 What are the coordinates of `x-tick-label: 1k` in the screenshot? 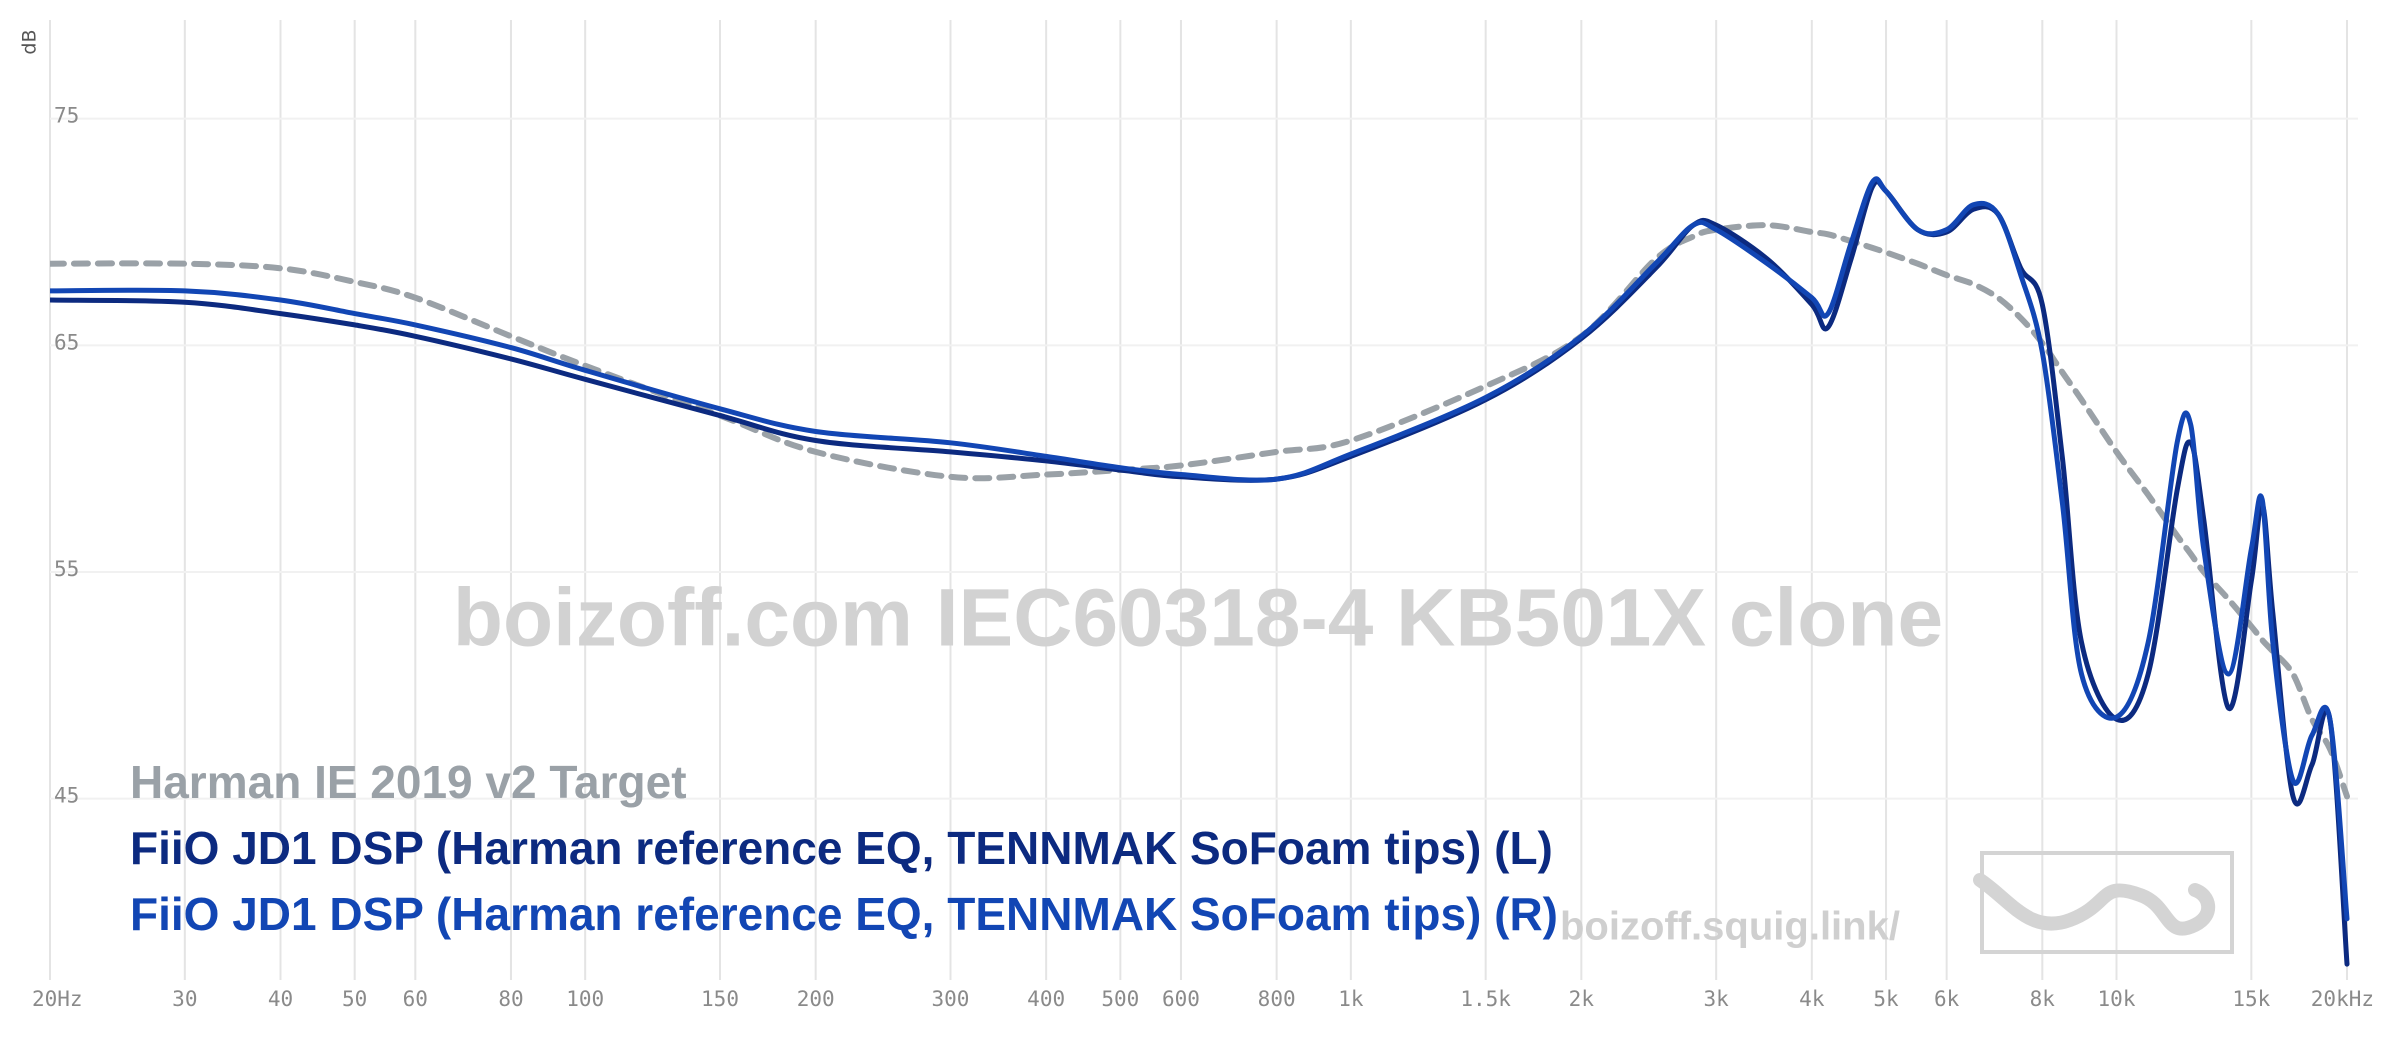 It's located at (1351, 999).